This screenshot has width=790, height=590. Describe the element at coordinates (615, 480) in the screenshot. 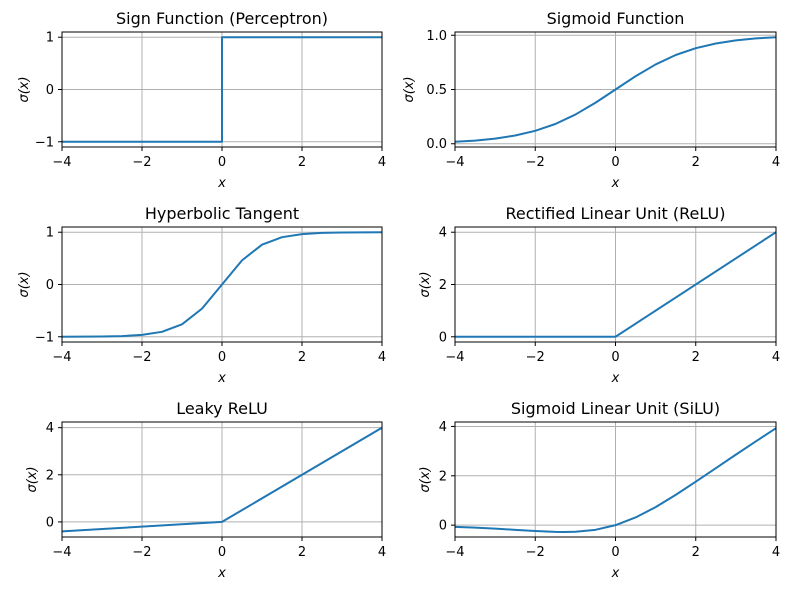

I see `silu-curve` at that location.